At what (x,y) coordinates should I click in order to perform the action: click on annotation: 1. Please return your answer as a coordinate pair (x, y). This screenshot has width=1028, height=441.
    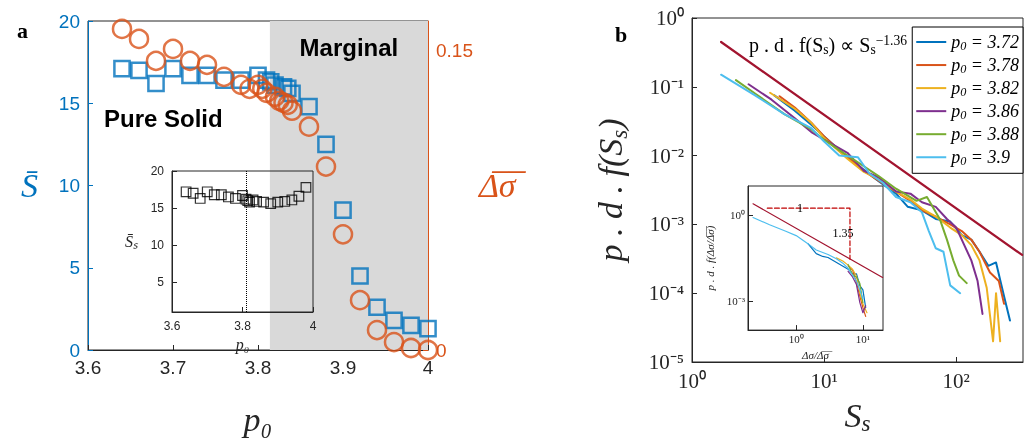
    Looking at the image, I should click on (800, 208).